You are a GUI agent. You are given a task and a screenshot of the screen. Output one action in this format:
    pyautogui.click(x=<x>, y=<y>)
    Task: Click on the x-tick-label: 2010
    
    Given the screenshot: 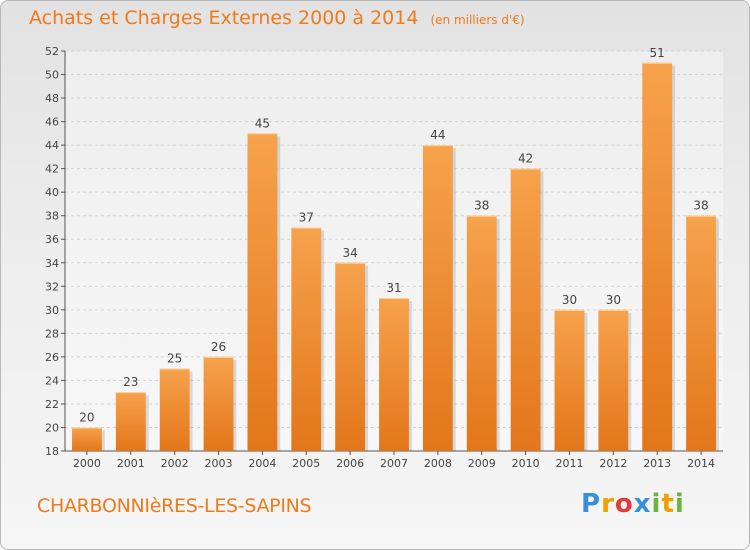 What is the action you would take?
    pyautogui.click(x=526, y=463)
    